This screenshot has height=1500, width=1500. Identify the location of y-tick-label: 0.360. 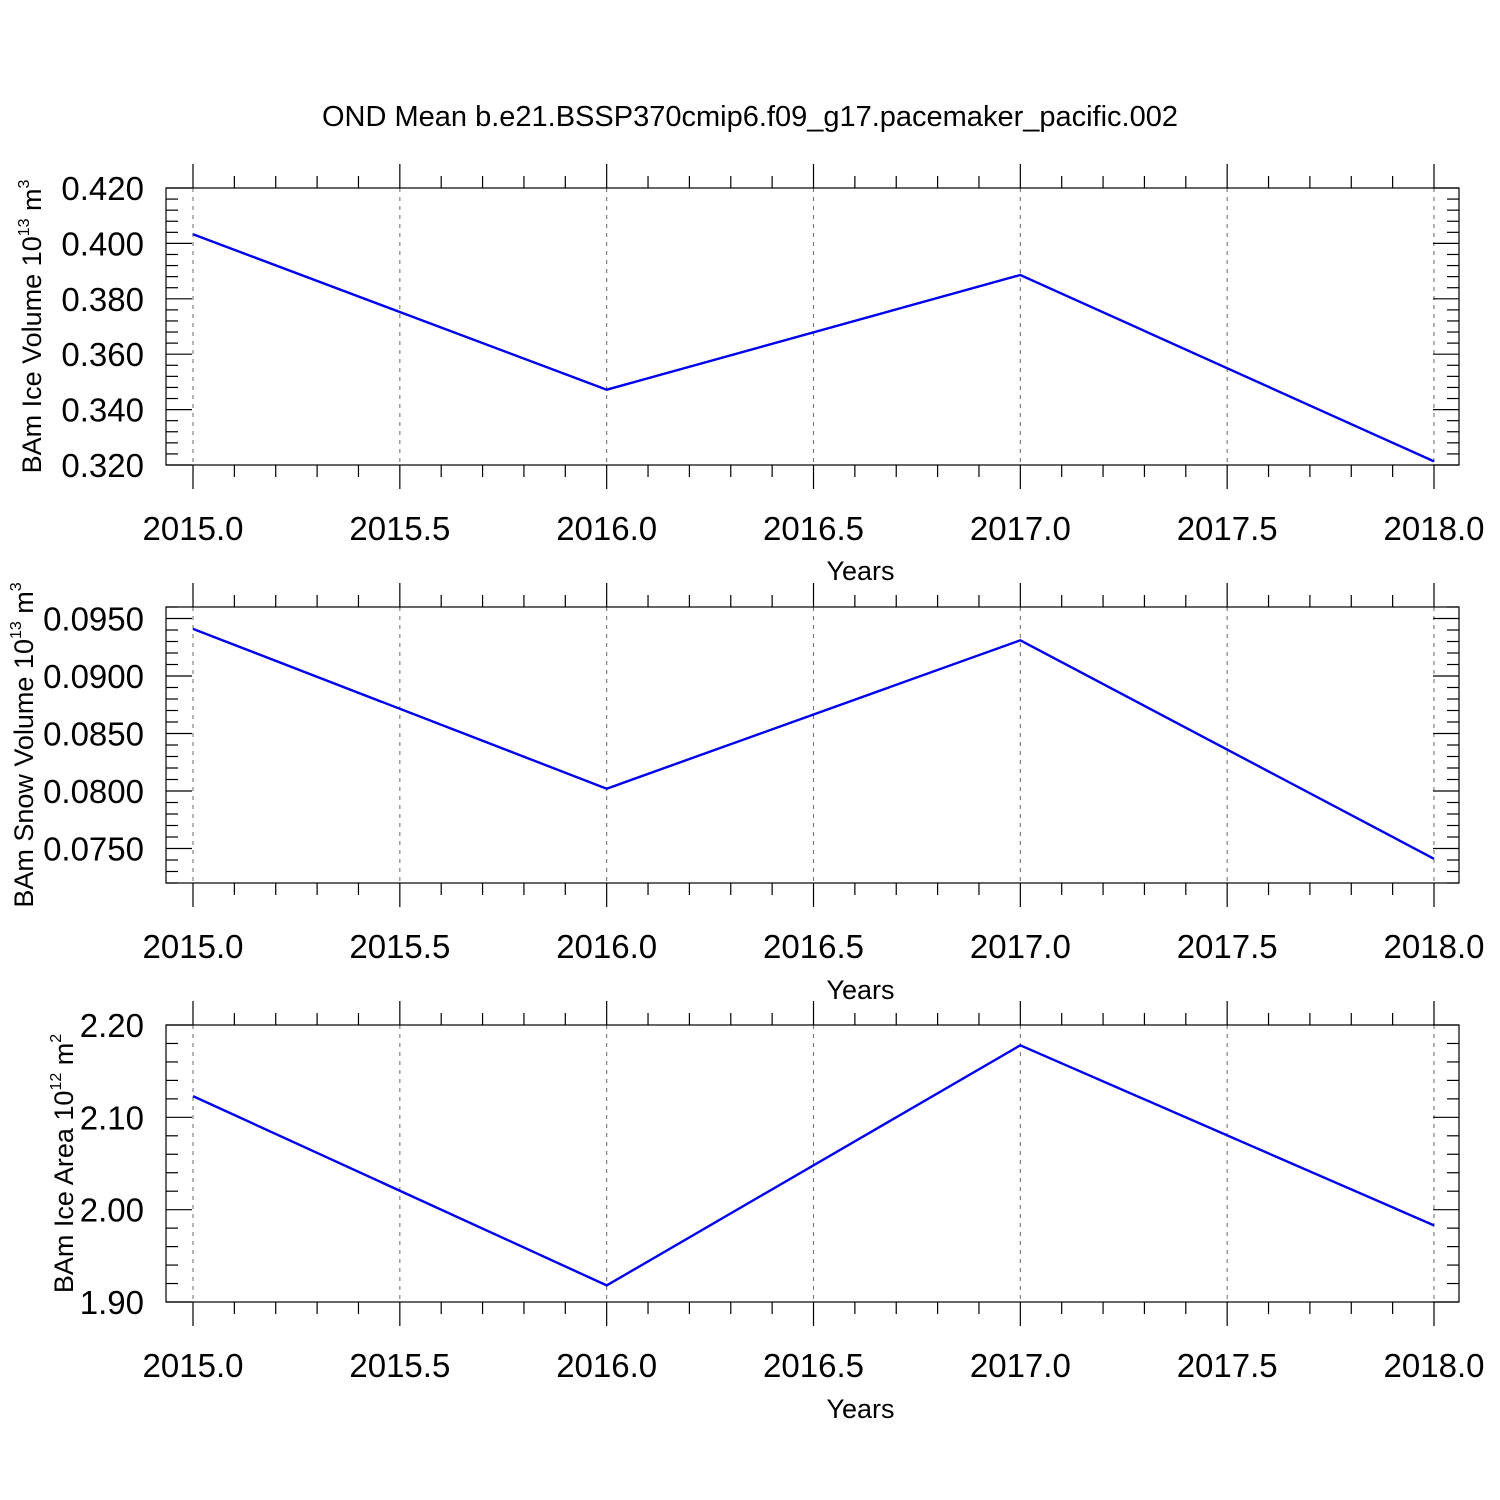
(102, 354).